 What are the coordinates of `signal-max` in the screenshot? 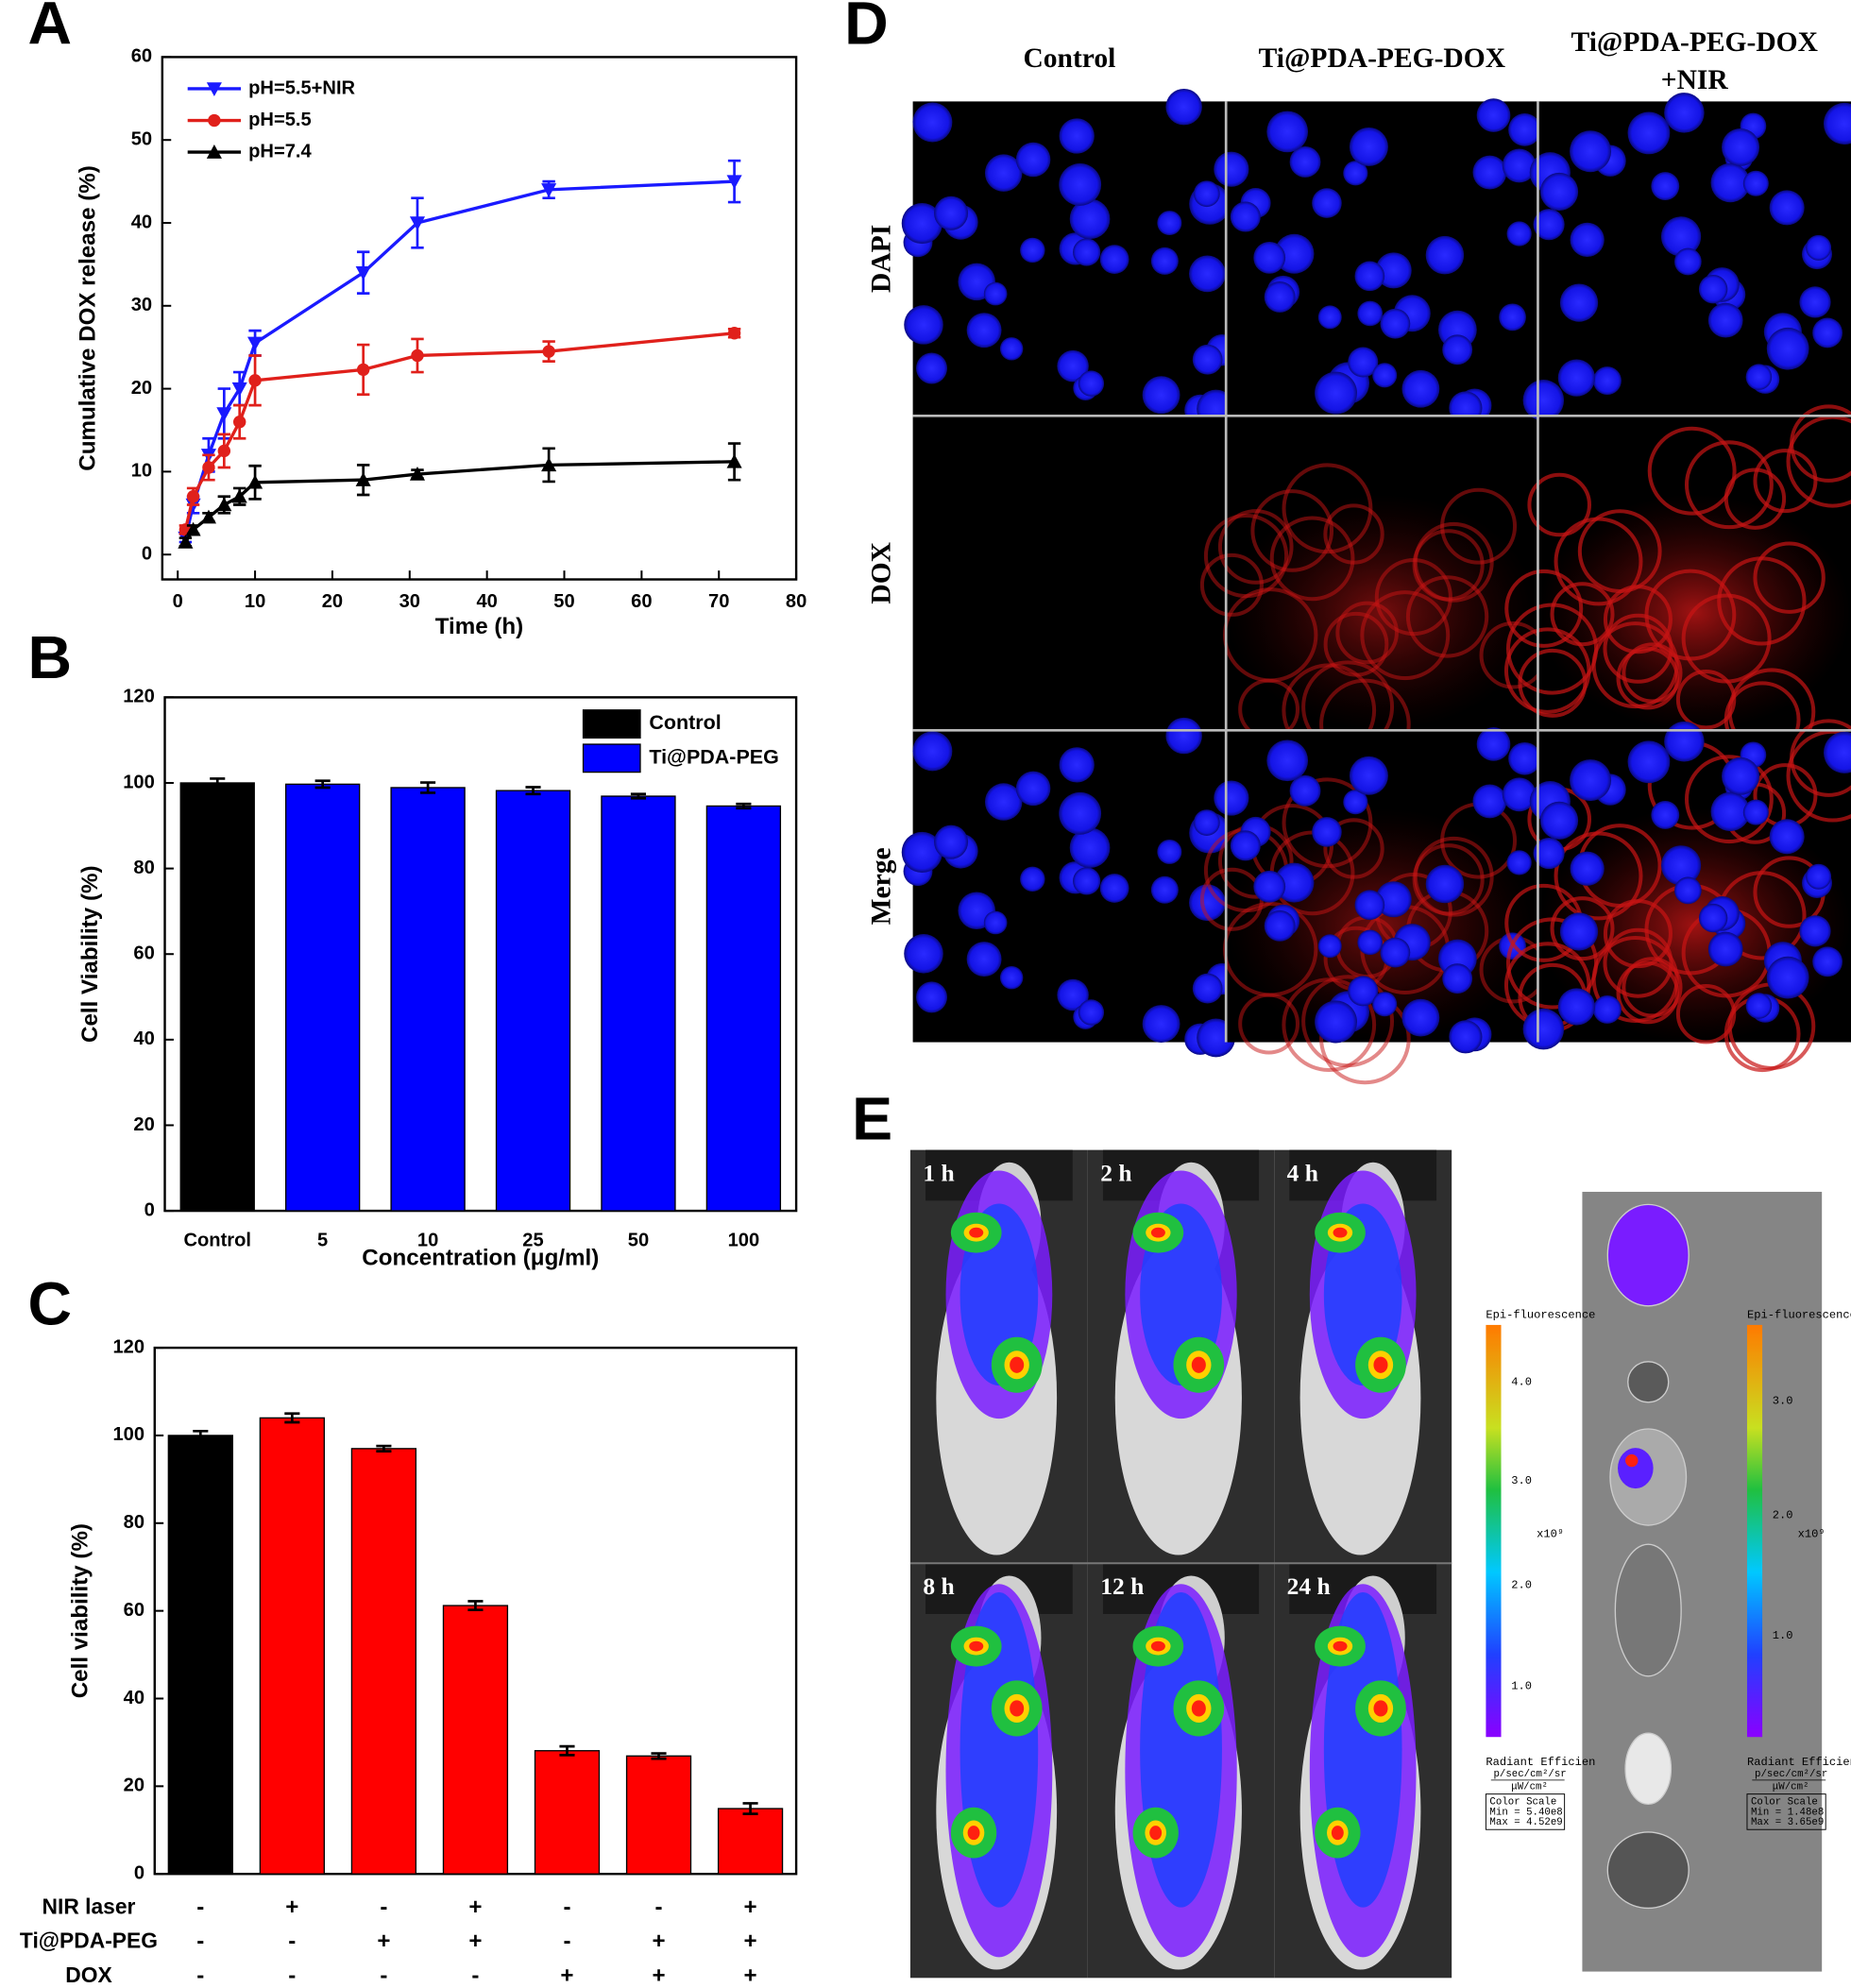 It's located at (1199, 1708).